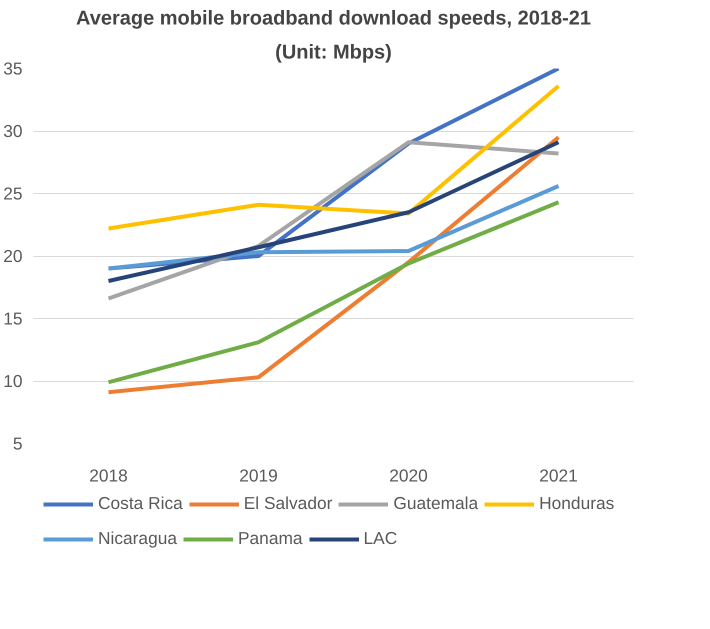 The width and height of the screenshot is (710, 629). Describe the element at coordinates (381, 538) in the screenshot. I see `legend-label: LAC` at that location.